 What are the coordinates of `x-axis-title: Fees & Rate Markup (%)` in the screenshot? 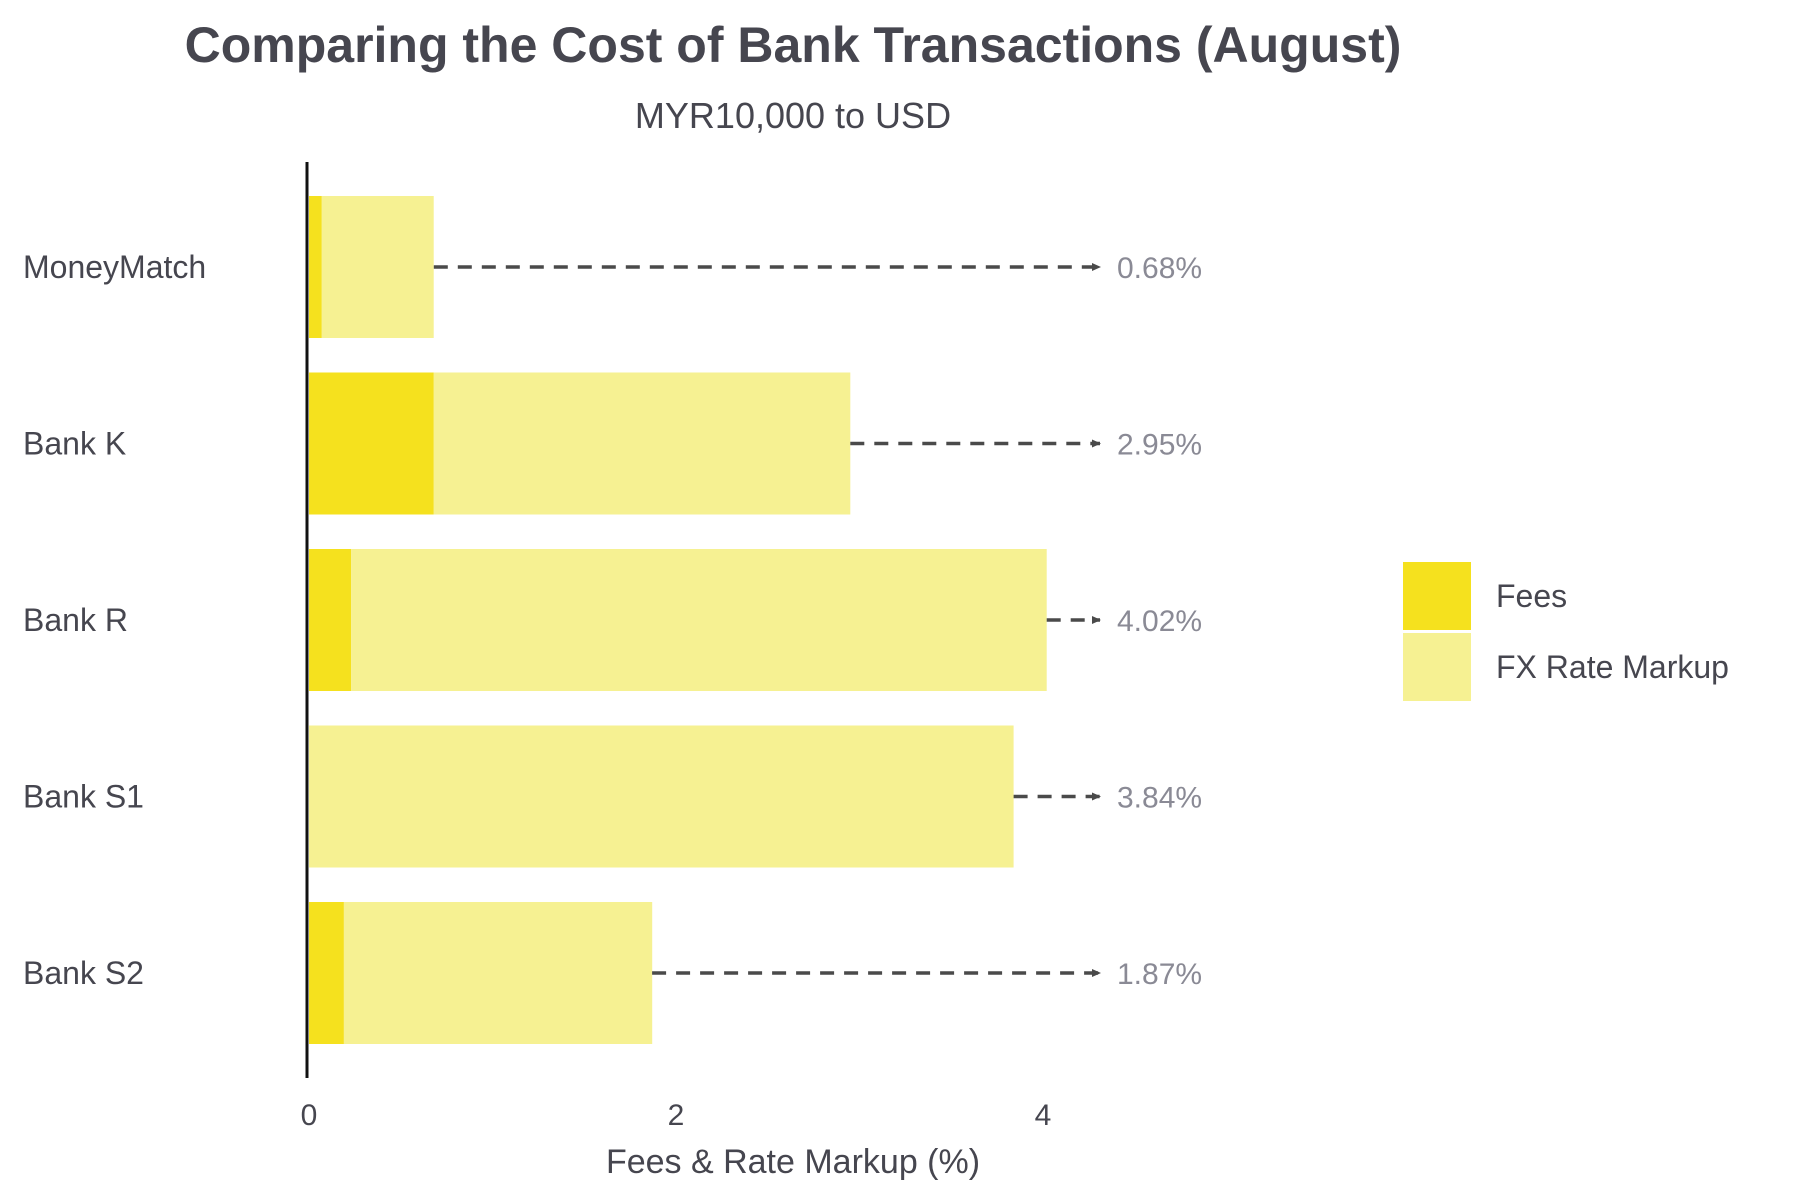 It's located at (793, 1162).